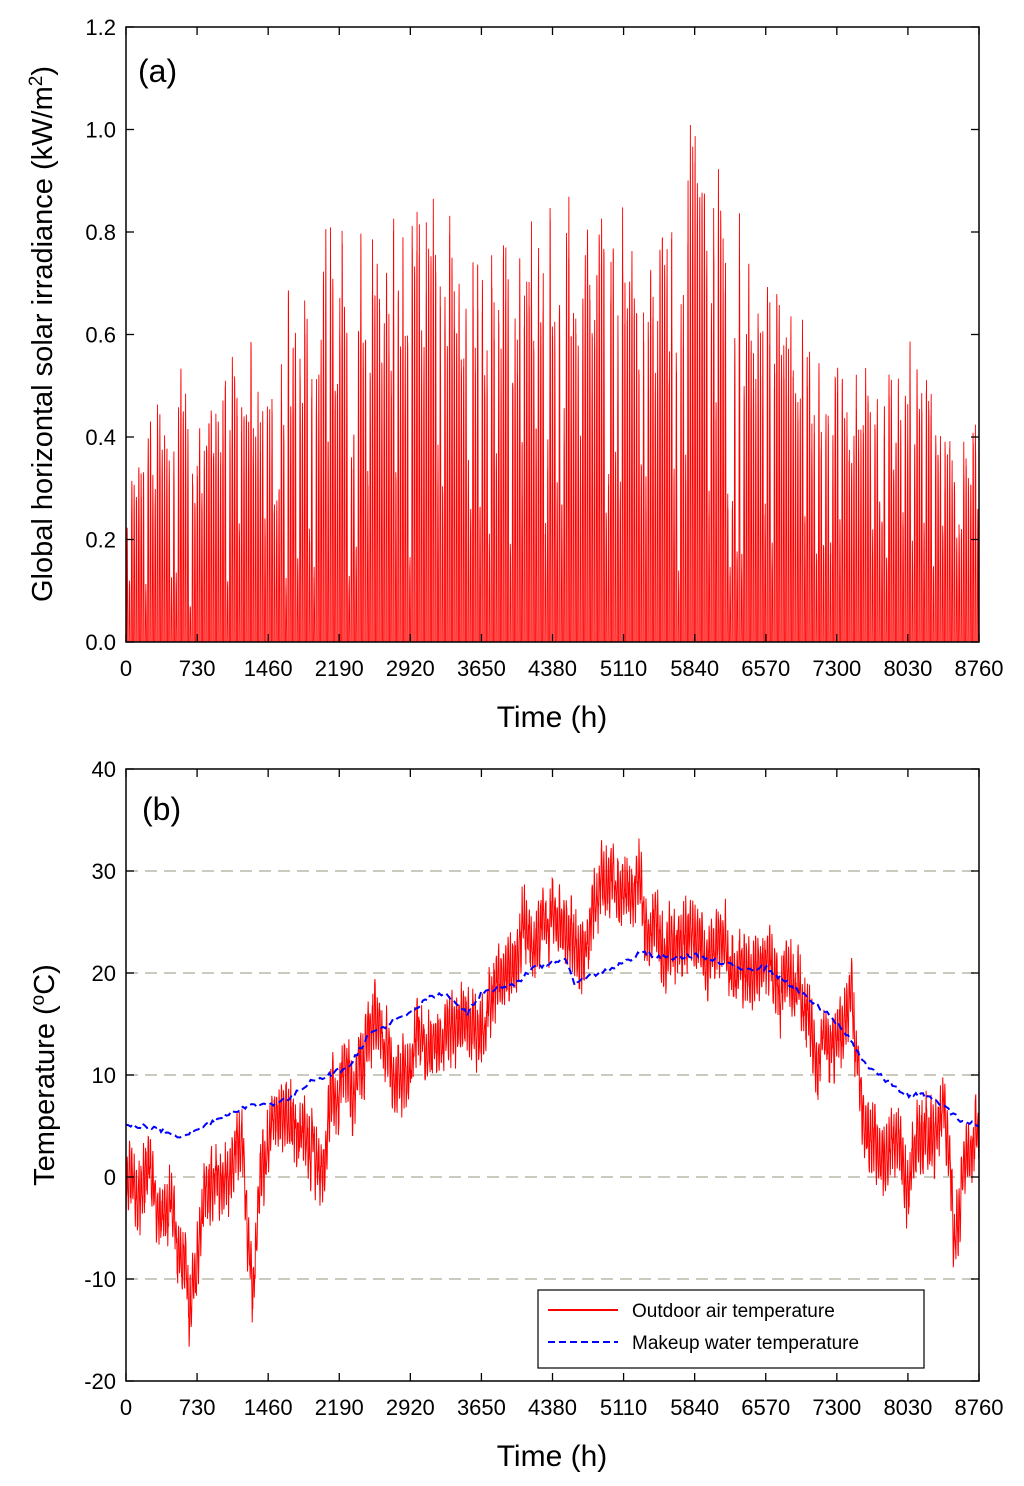 The image size is (1024, 1486). I want to click on y-tick-label: 1.0, so click(100, 130).